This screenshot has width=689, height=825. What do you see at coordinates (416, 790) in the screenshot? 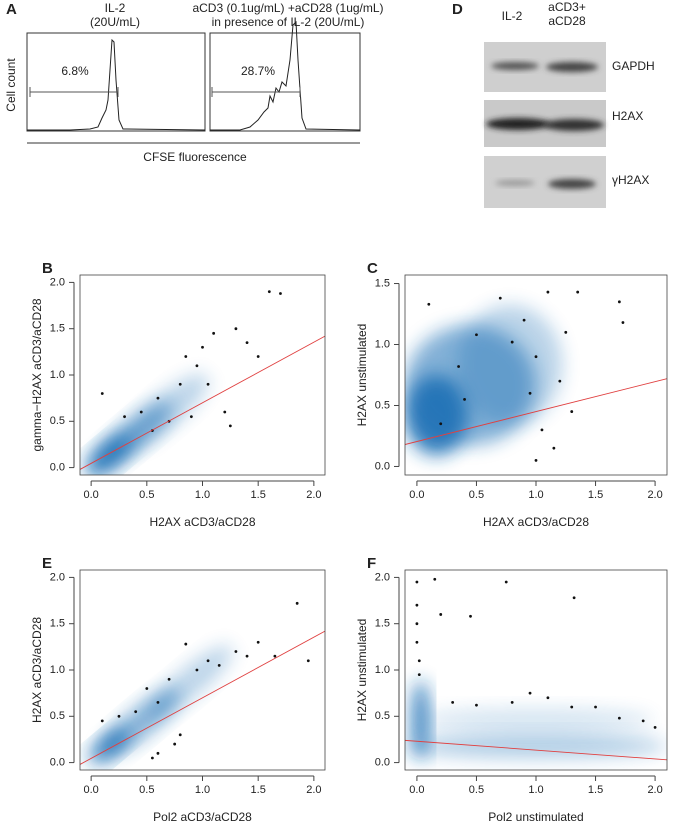
I see `x-tick-label: 0.0` at bounding box center [416, 790].